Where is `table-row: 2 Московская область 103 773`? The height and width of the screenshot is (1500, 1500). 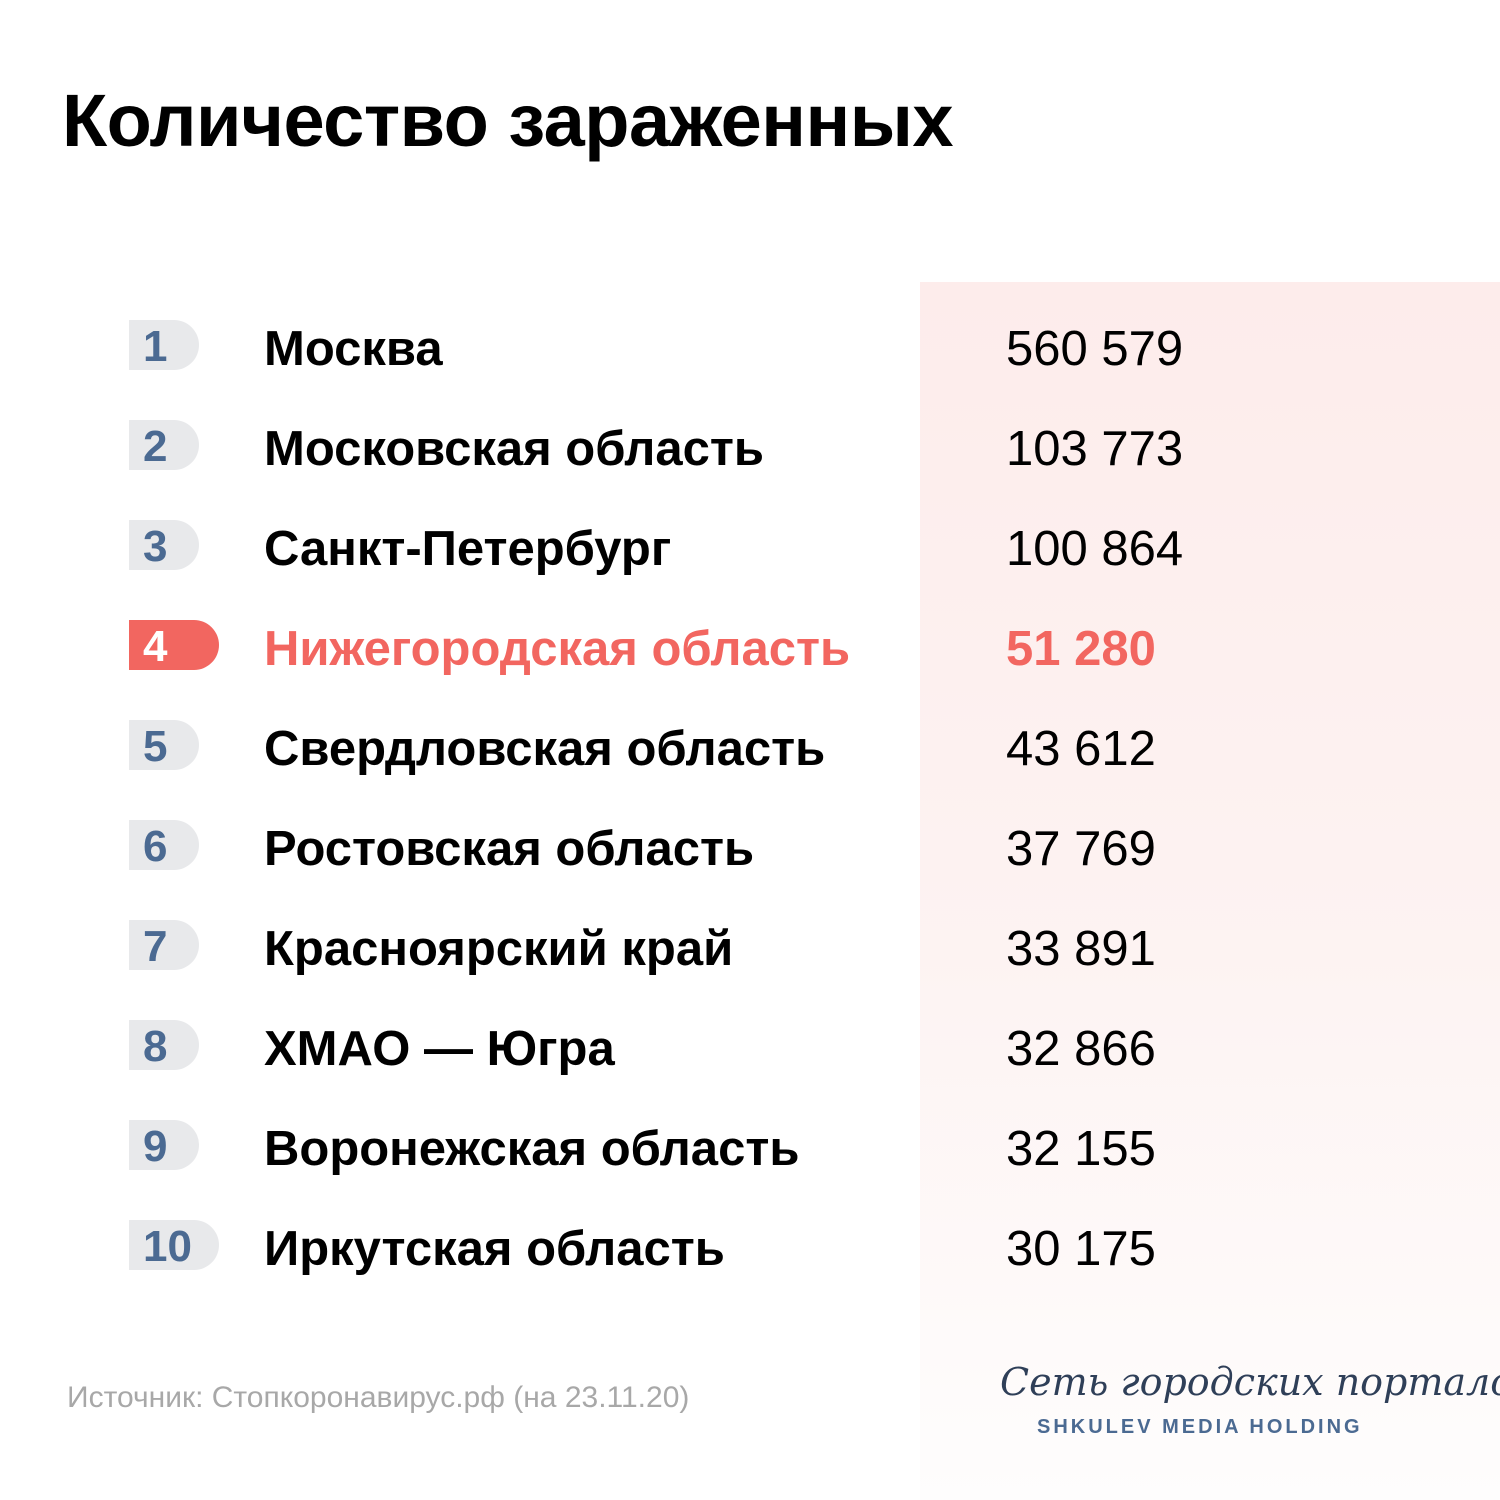 table-row: 2 Московская область 103 773 is located at coordinates (750, 470).